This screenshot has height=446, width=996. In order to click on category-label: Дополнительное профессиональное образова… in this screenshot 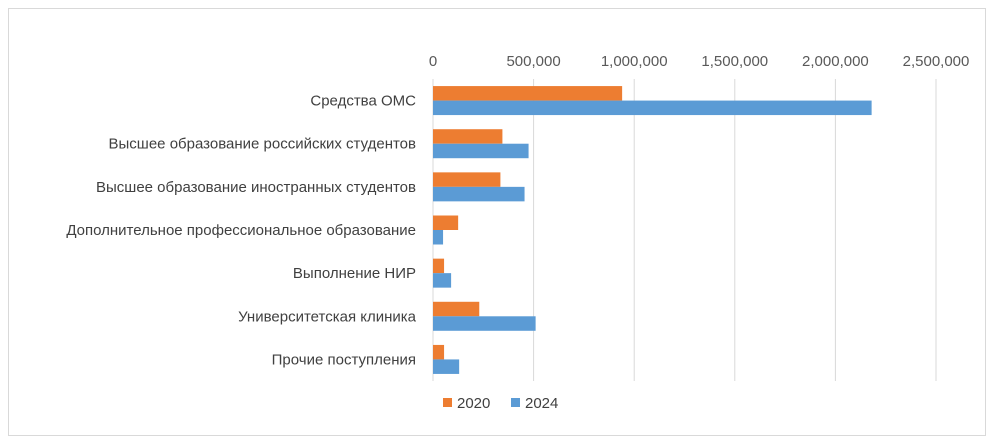, I will do `click(241, 230)`.